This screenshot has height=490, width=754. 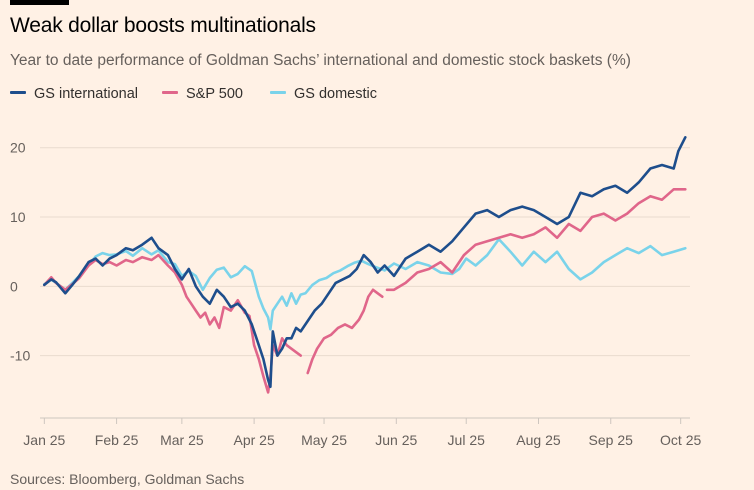 What do you see at coordinates (18, 92) in the screenshot?
I see `legend-swatch-gs-international` at bounding box center [18, 92].